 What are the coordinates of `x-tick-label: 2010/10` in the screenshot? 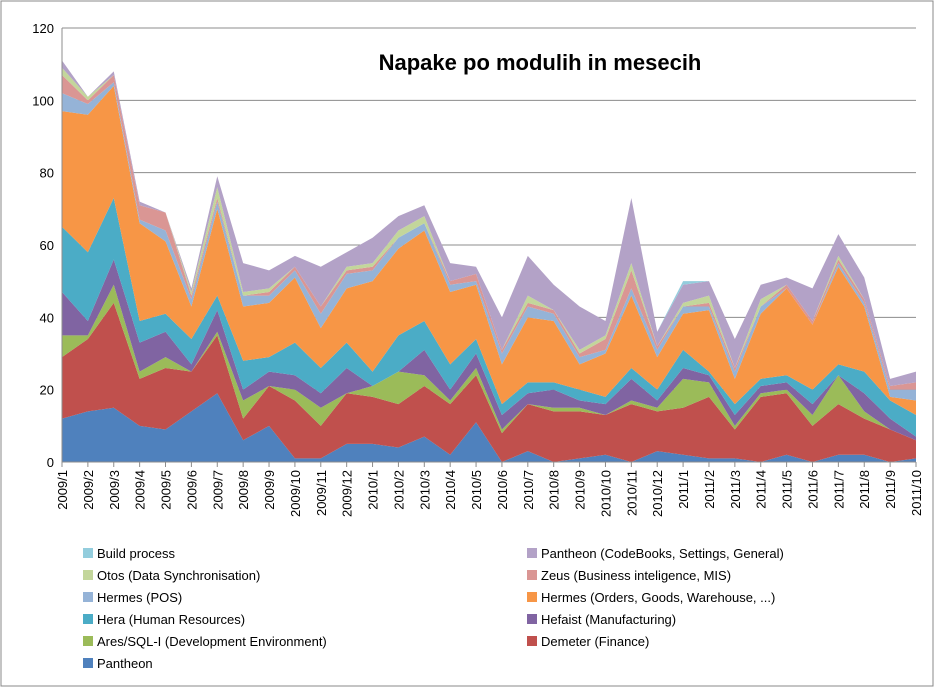 It's located at (605, 493).